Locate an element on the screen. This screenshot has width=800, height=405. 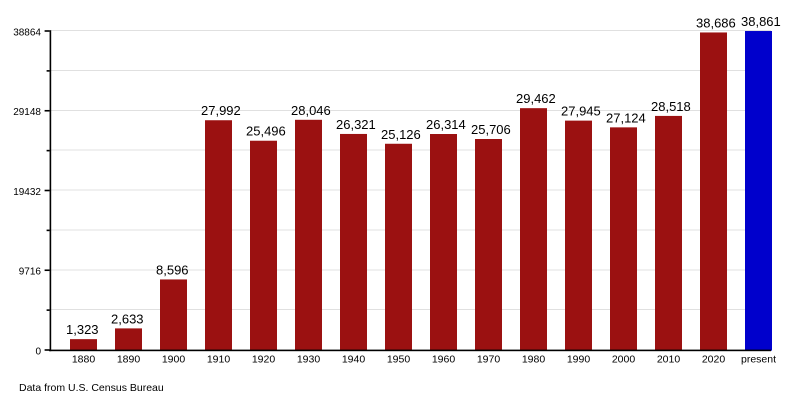
svg-text: 2010 is located at coordinates (669, 360).